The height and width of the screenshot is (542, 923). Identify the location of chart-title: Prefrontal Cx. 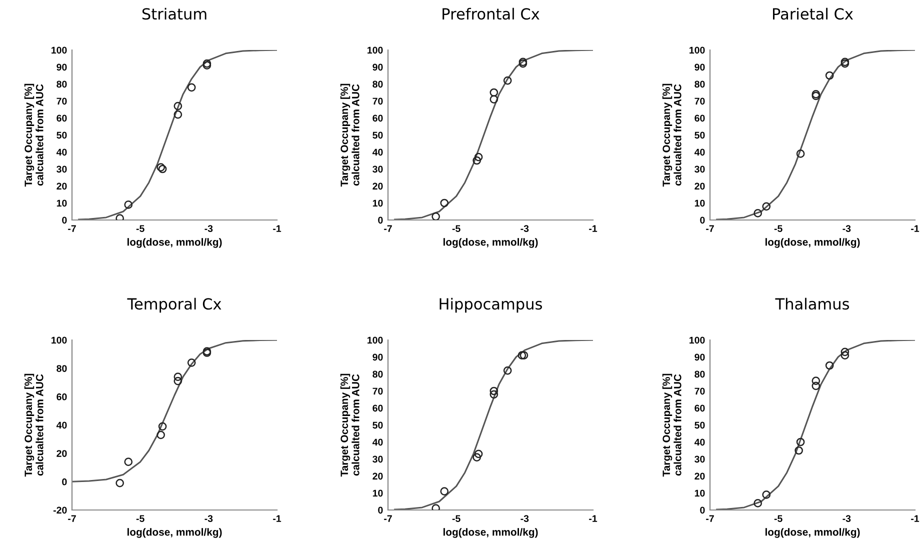
(491, 14).